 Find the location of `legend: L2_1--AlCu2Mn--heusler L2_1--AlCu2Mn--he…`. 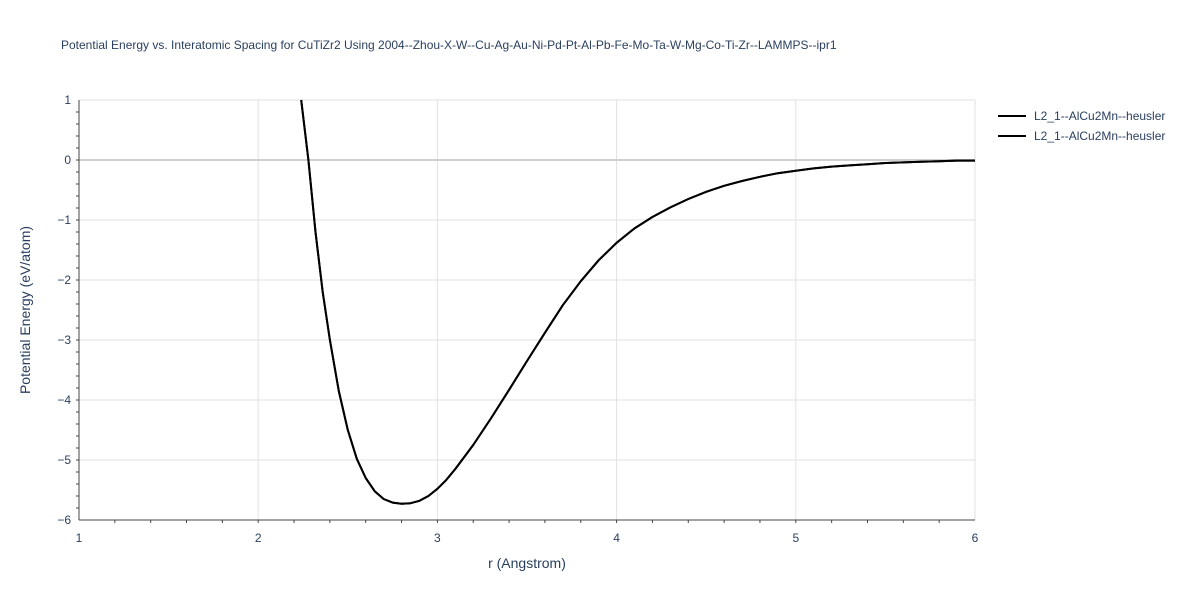

legend: L2_1--AlCu2Mn--heusler L2_1--AlCu2Mn--he… is located at coordinates (1081, 126).